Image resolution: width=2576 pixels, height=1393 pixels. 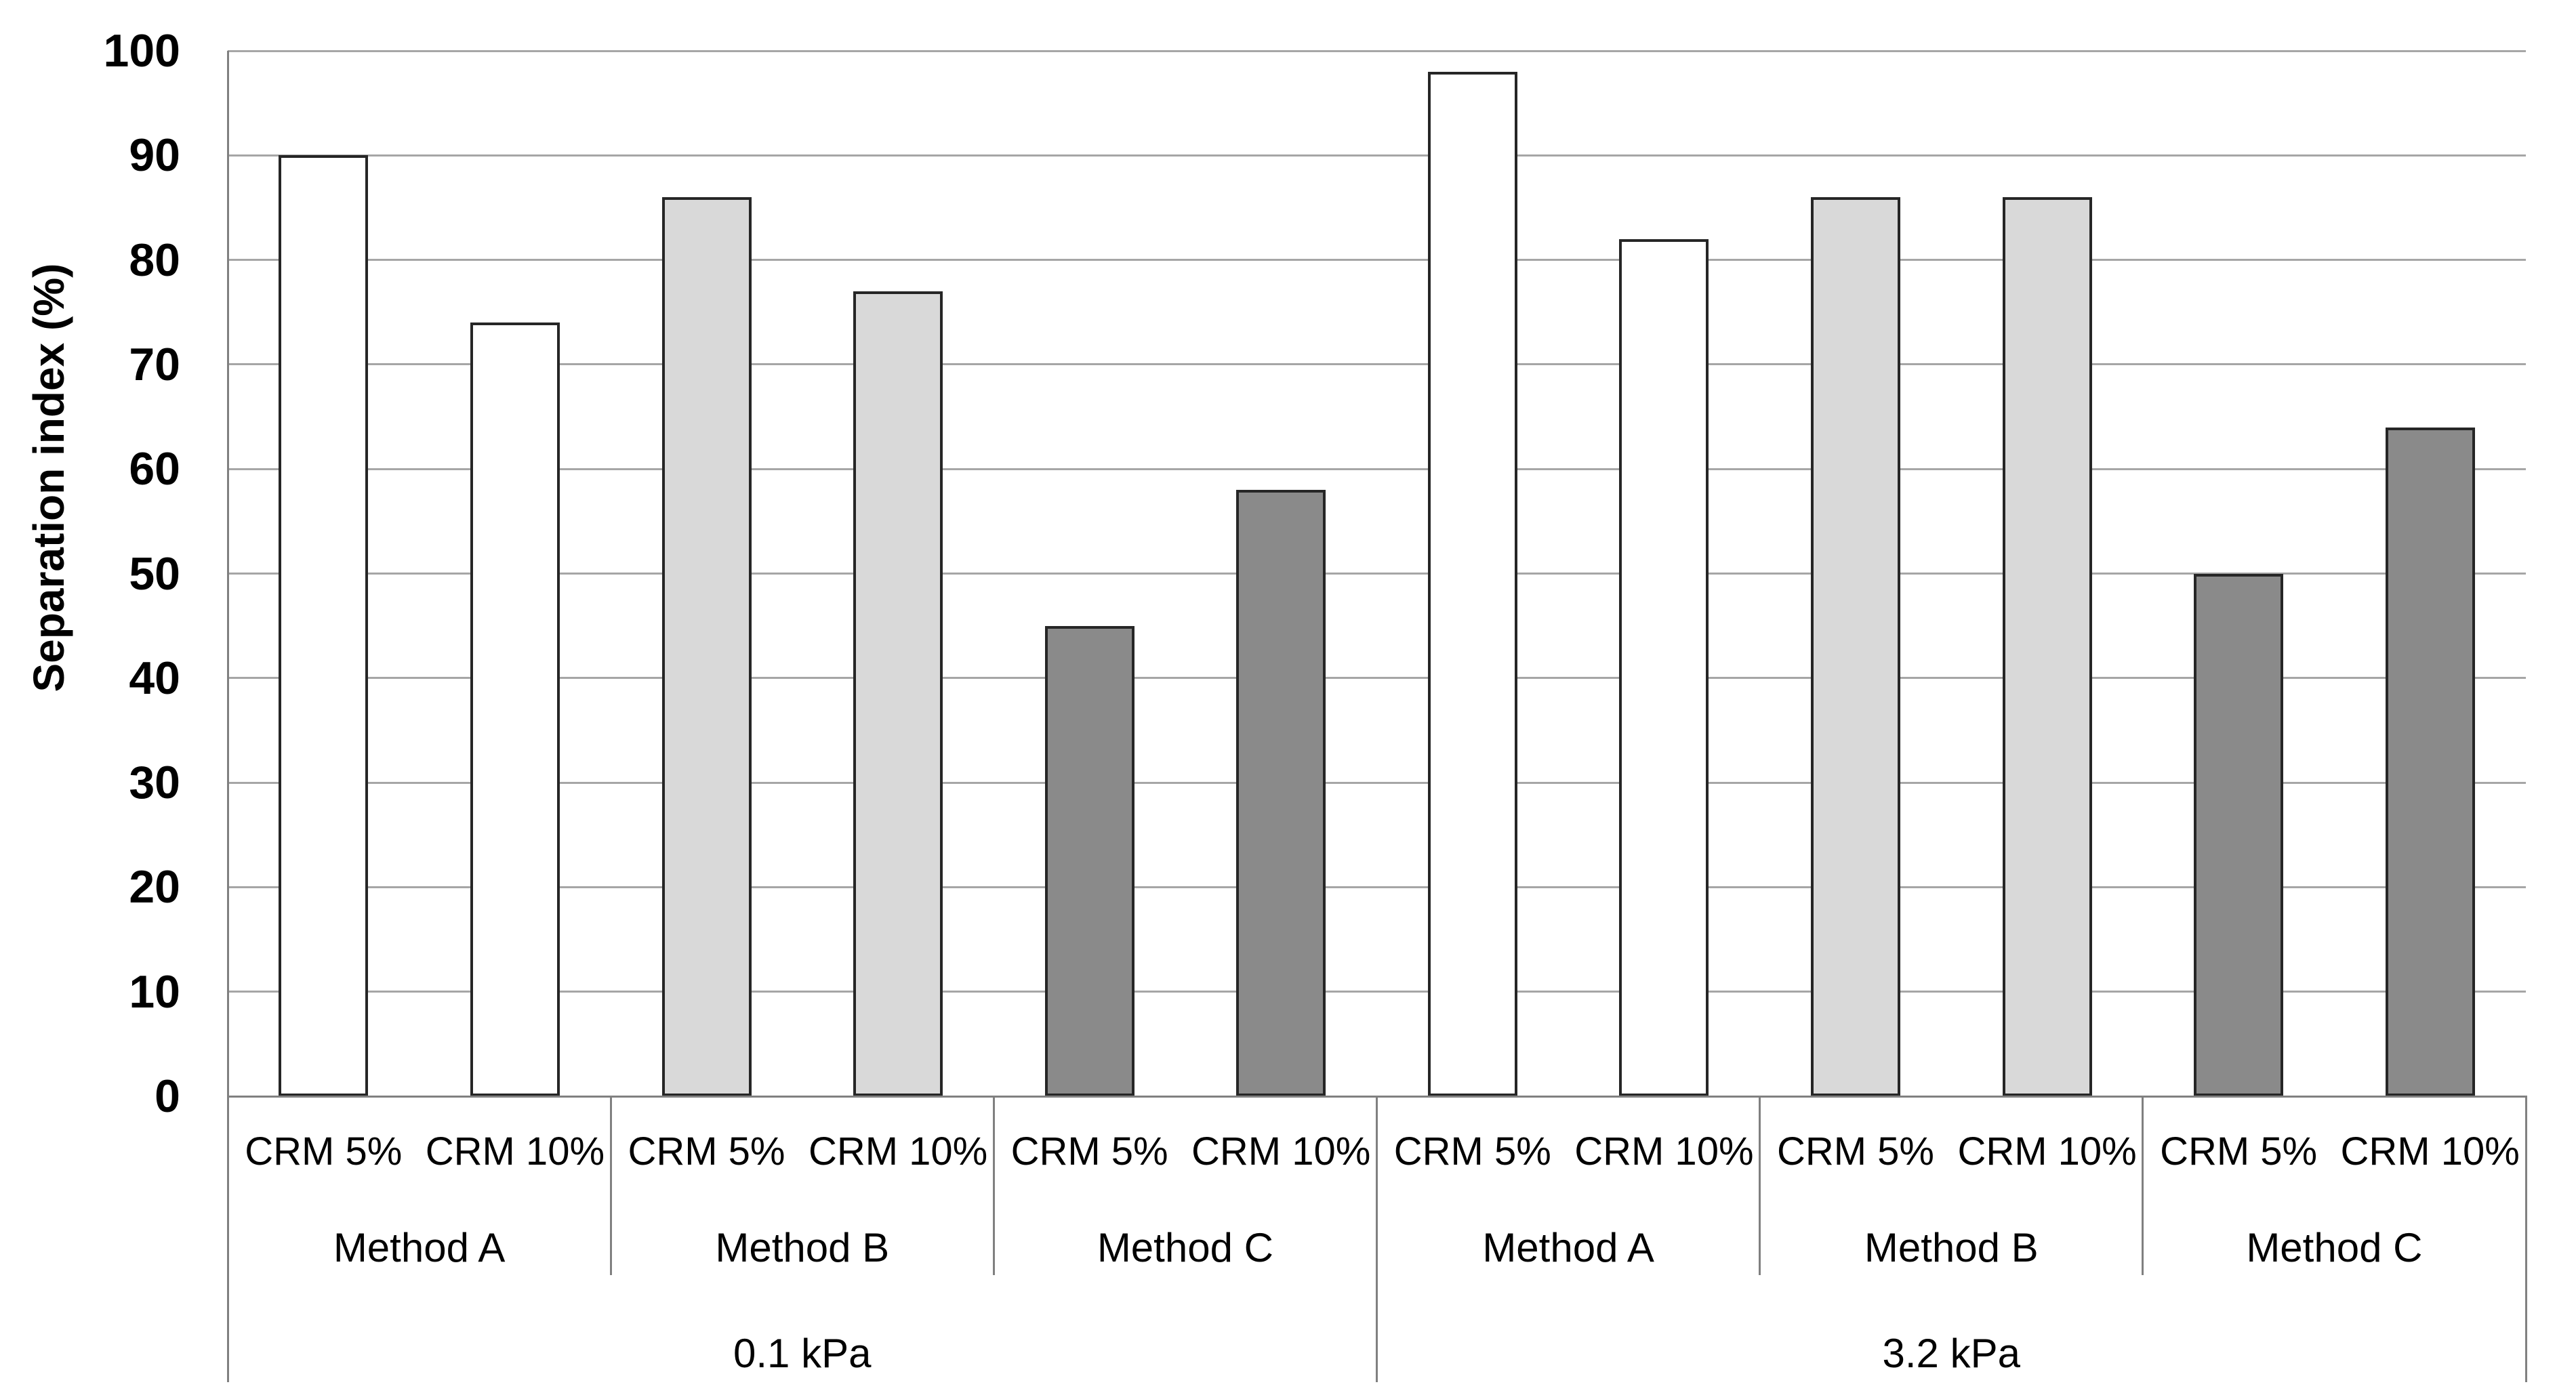 I want to click on category-label-pressure: 3.2 kPa, so click(x=1951, y=1354).